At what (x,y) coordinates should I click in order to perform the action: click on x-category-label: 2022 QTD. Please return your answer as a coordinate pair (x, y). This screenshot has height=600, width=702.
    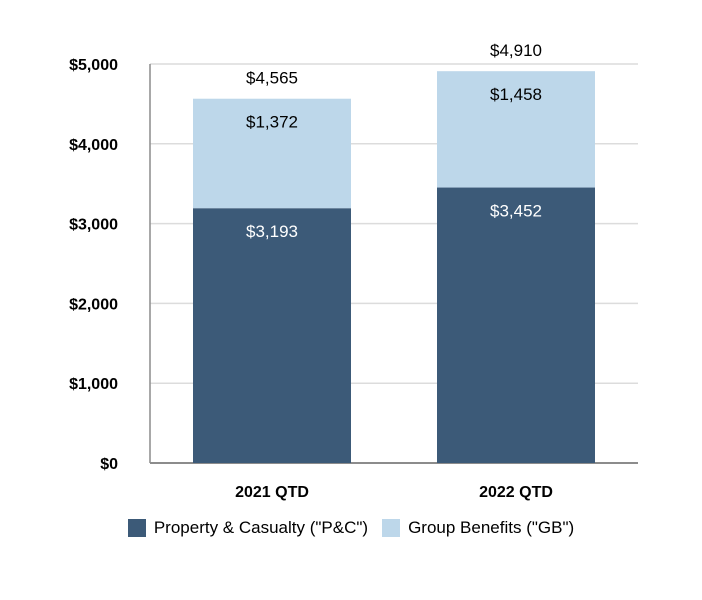
    Looking at the image, I should click on (516, 492).